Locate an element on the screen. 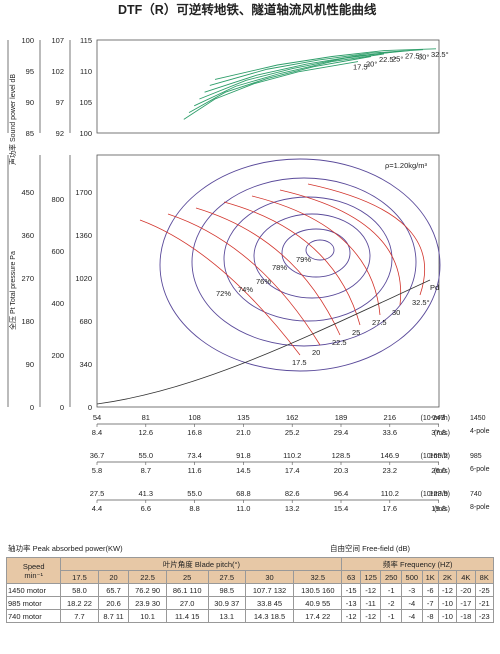  table-cell: -3 is located at coordinates (412, 590).